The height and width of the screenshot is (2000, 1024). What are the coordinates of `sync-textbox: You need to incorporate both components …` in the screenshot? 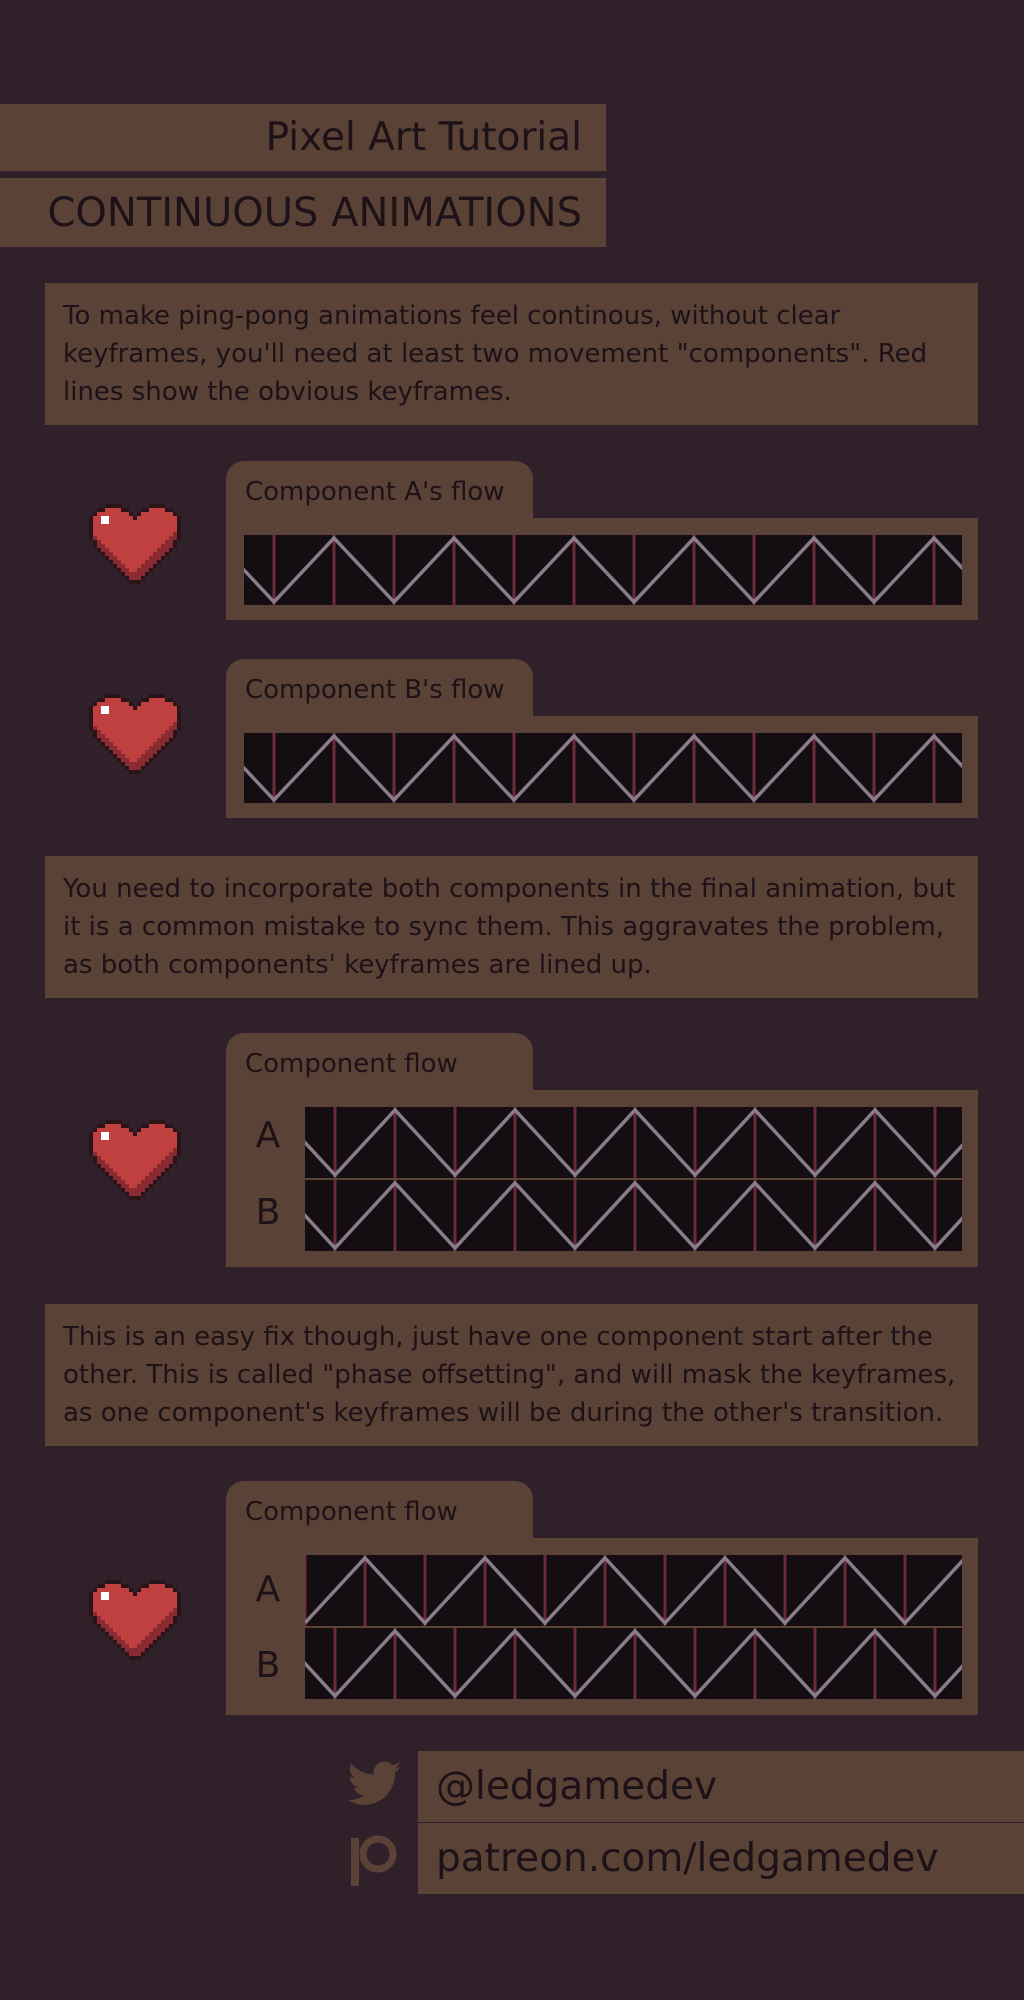 It's located at (511, 927).